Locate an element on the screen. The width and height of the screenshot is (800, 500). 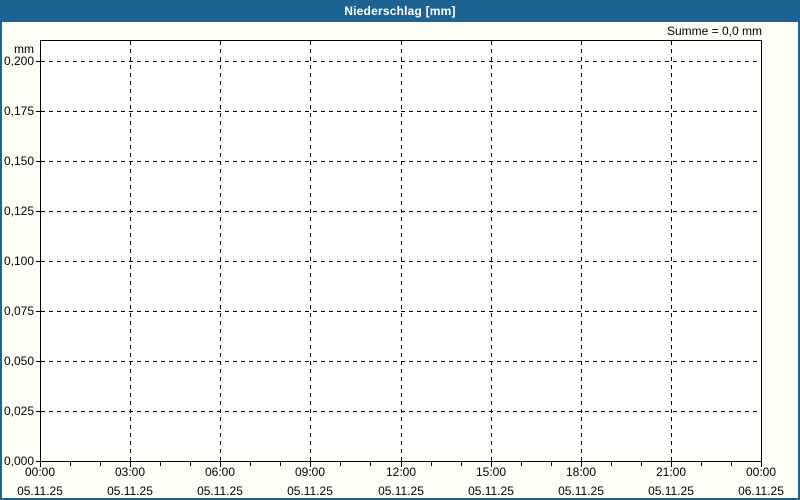
x-time-label: 15:00 is located at coordinates (491, 472).